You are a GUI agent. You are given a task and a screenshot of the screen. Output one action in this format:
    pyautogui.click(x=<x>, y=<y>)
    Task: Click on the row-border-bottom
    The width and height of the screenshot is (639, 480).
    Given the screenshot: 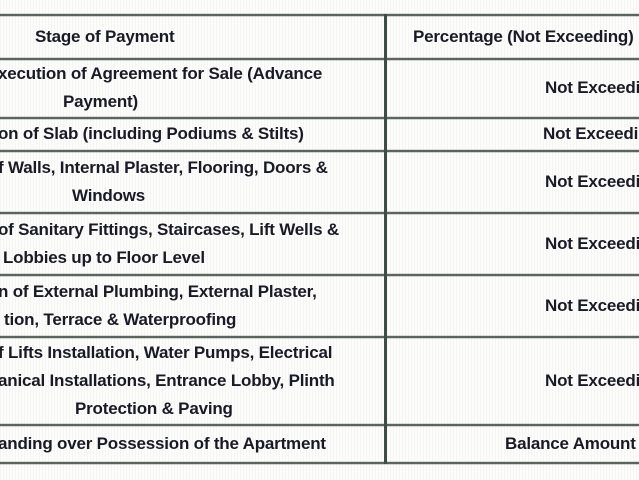 What is the action you would take?
    pyautogui.click(x=319, y=463)
    